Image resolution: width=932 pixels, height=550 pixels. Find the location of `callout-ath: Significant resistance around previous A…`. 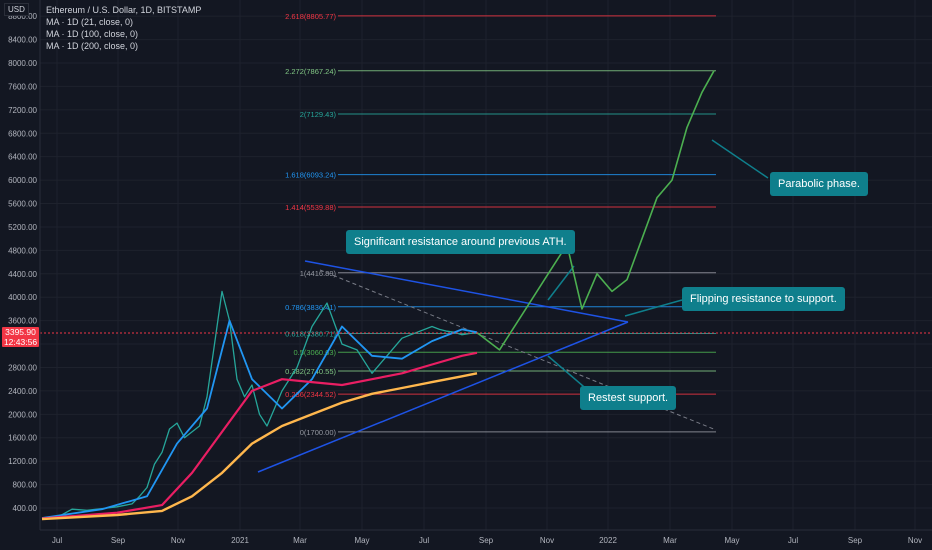

callout-ath: Significant resistance around previous A… is located at coordinates (460, 242).